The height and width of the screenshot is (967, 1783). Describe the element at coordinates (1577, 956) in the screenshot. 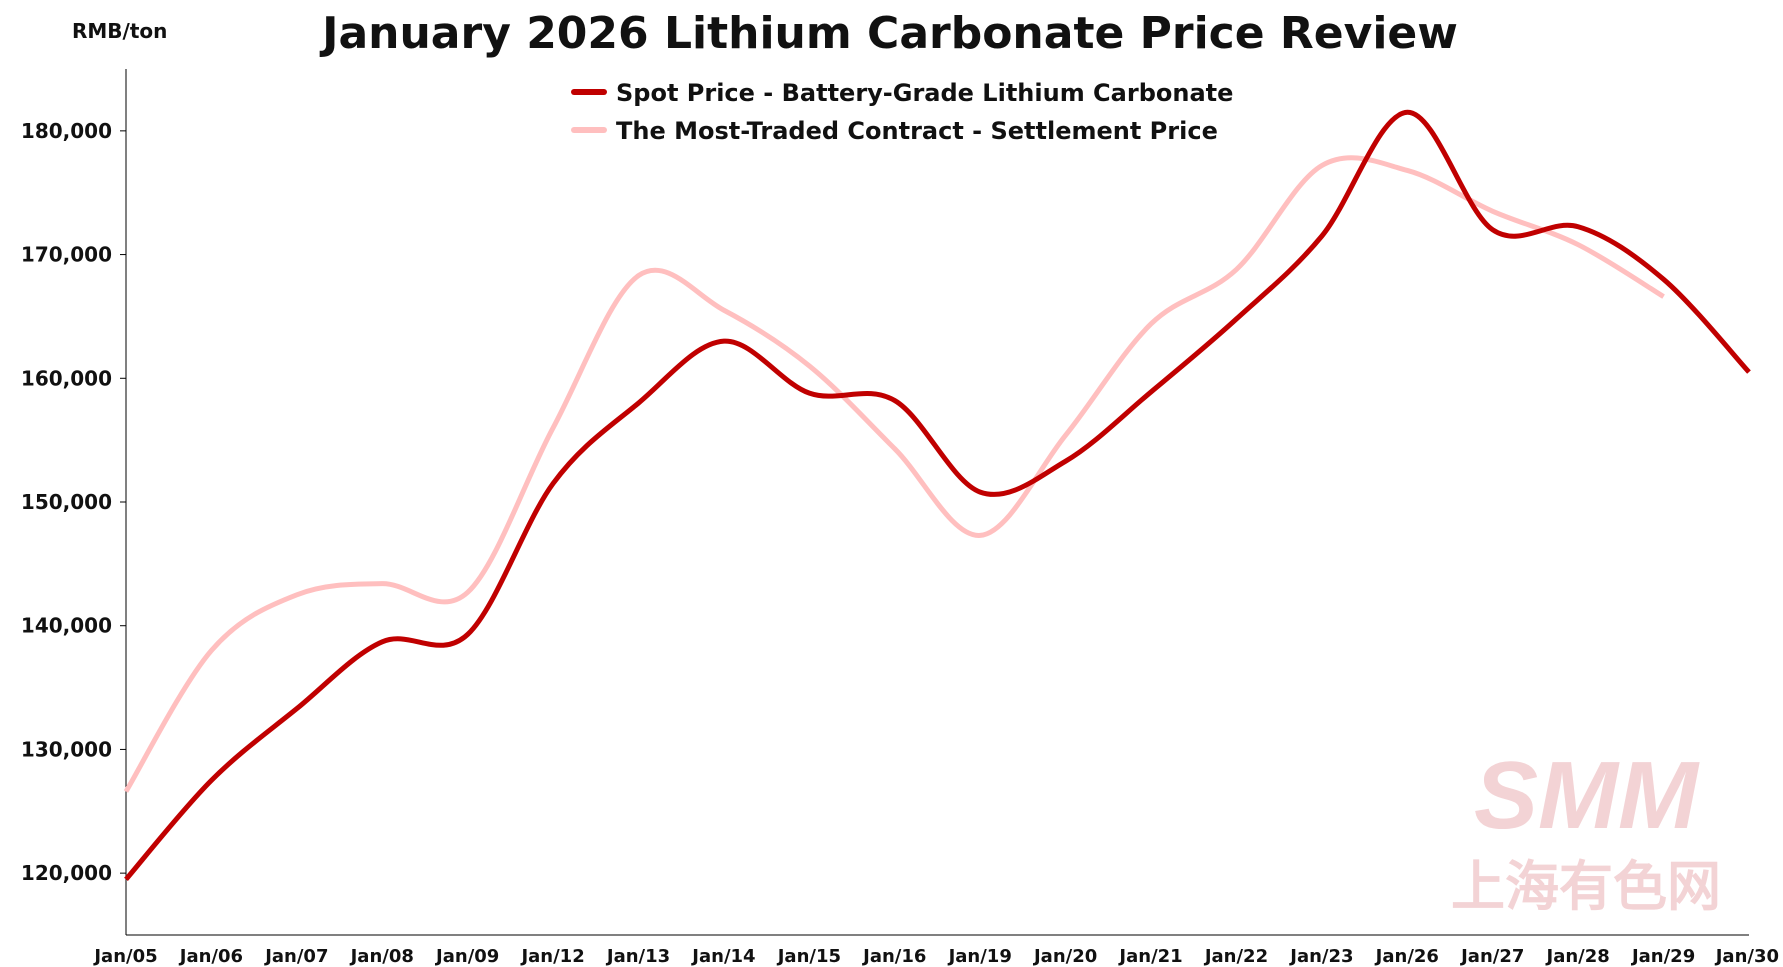

I see `x-tick-label: Jan/28` at that location.